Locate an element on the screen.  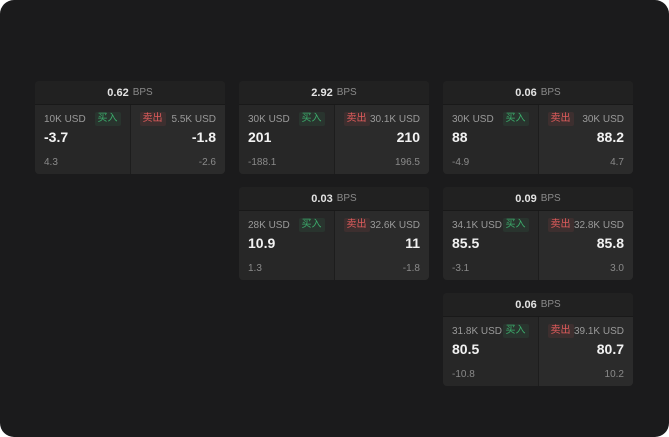
sell-amount: 5.5K USD is located at coordinates (193, 119).